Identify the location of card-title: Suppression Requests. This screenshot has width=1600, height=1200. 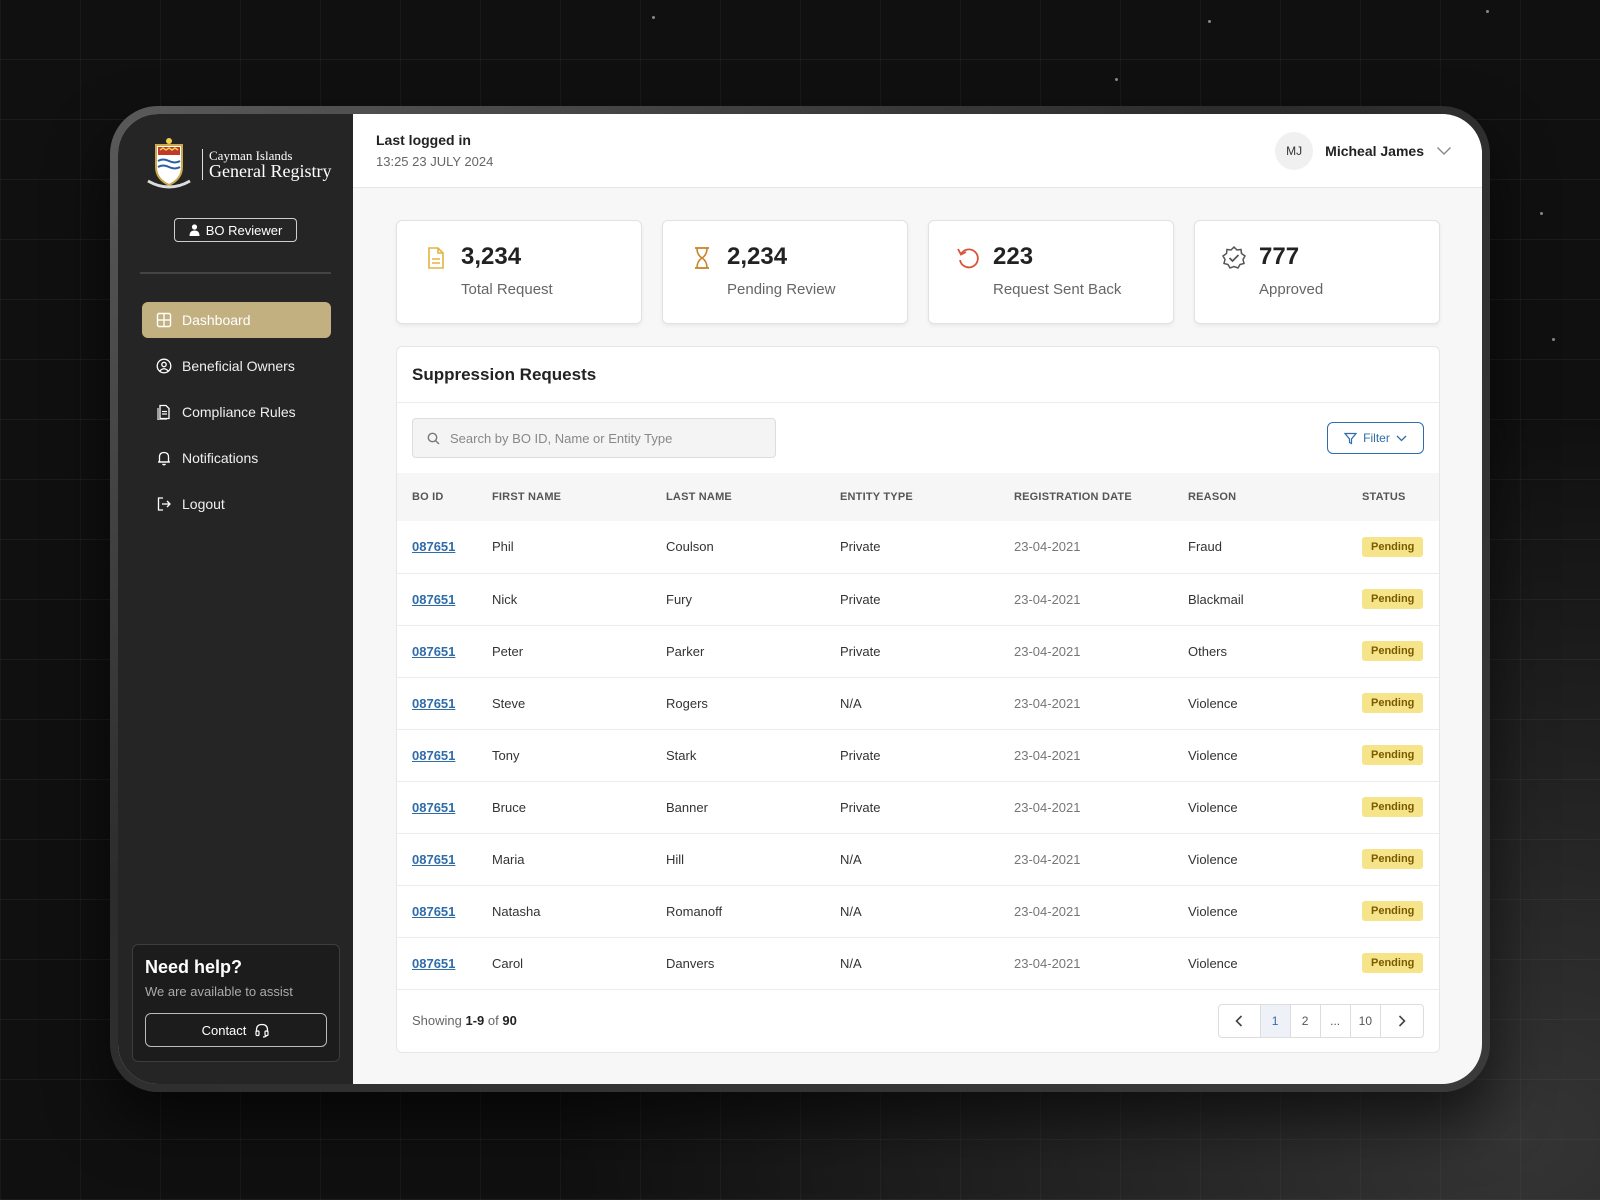
(504, 374).